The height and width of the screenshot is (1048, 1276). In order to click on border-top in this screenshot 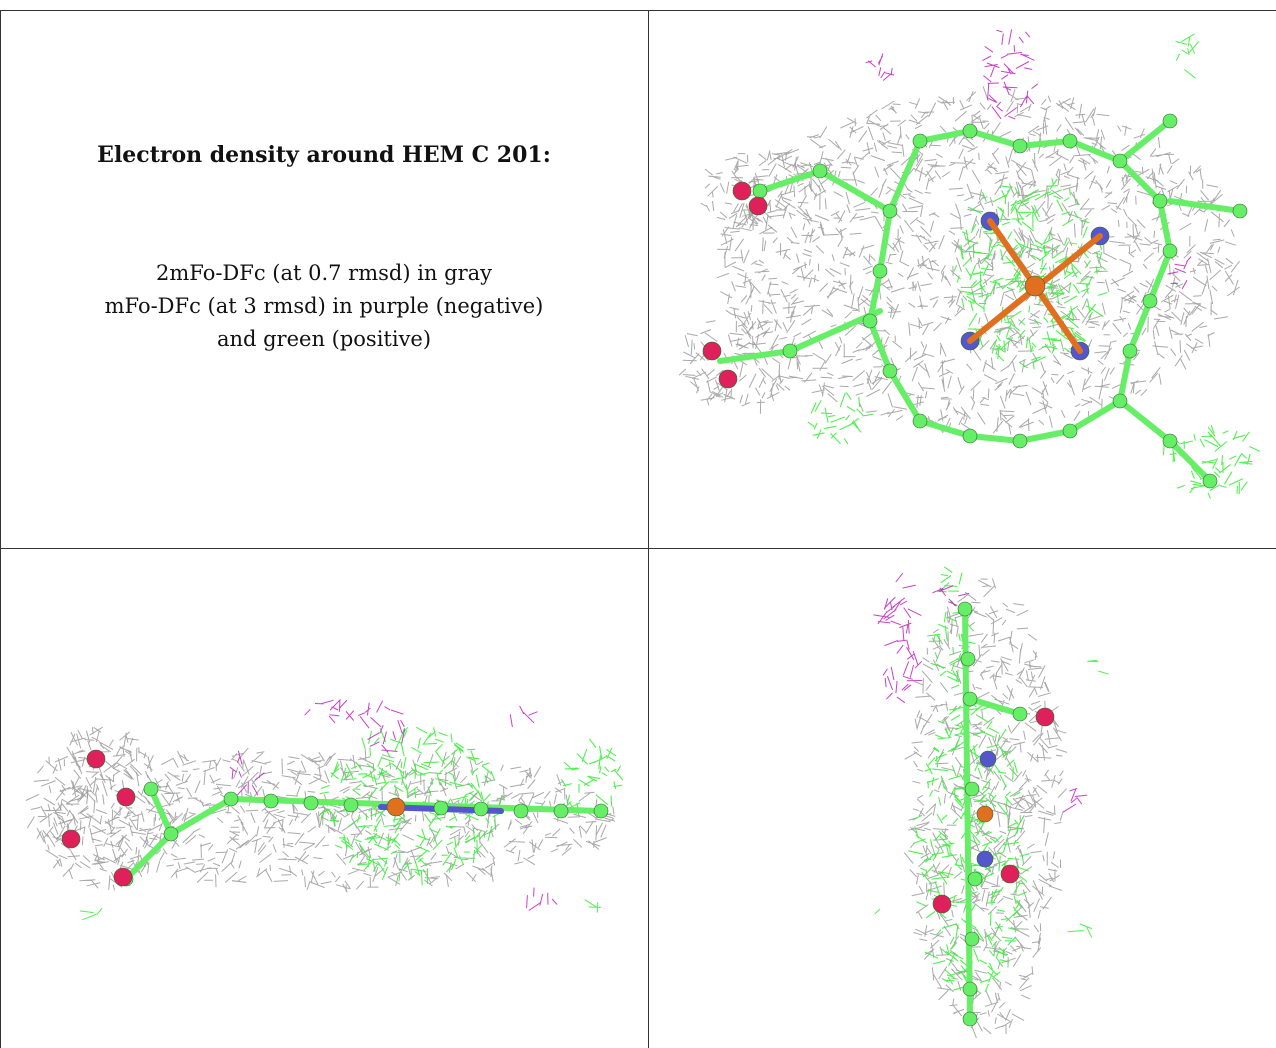, I will do `click(638, 10)`.